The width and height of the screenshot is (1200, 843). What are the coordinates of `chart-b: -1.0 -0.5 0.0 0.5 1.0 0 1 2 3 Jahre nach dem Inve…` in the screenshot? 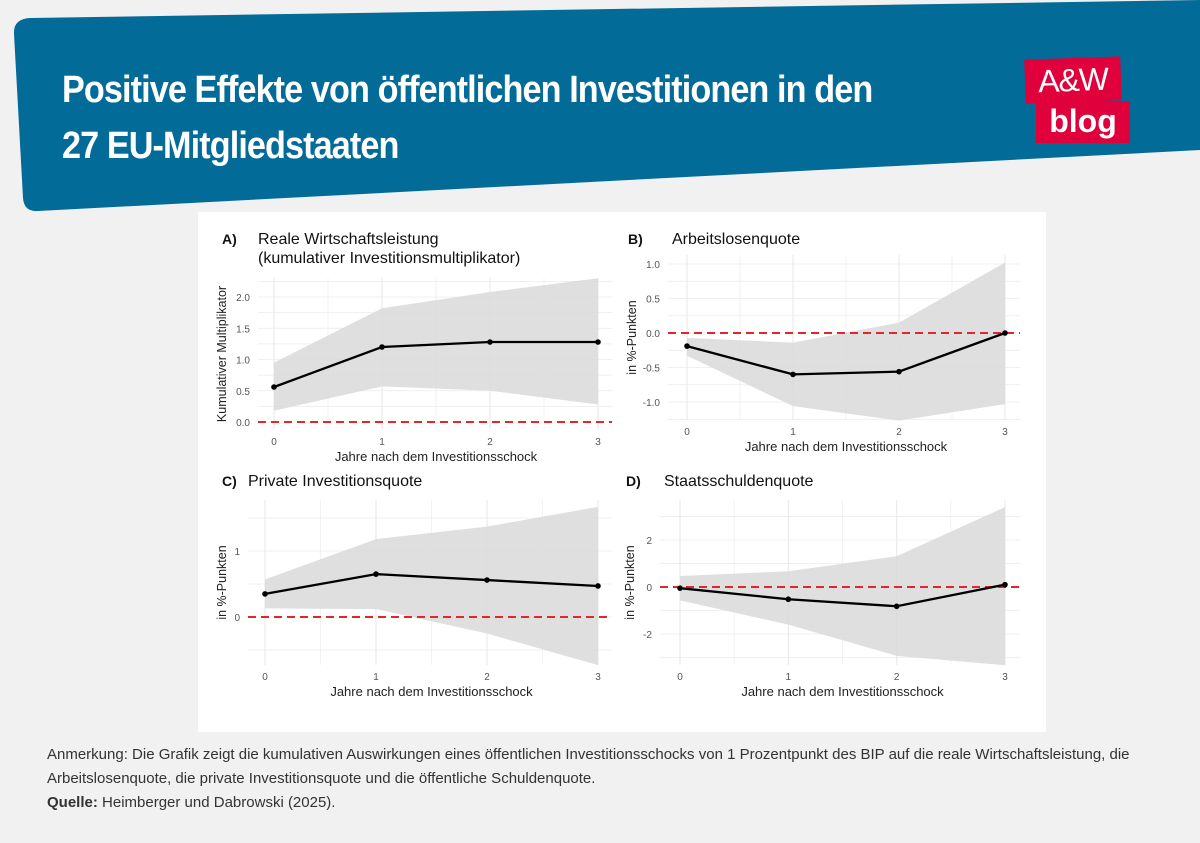 It's located at (822, 342).